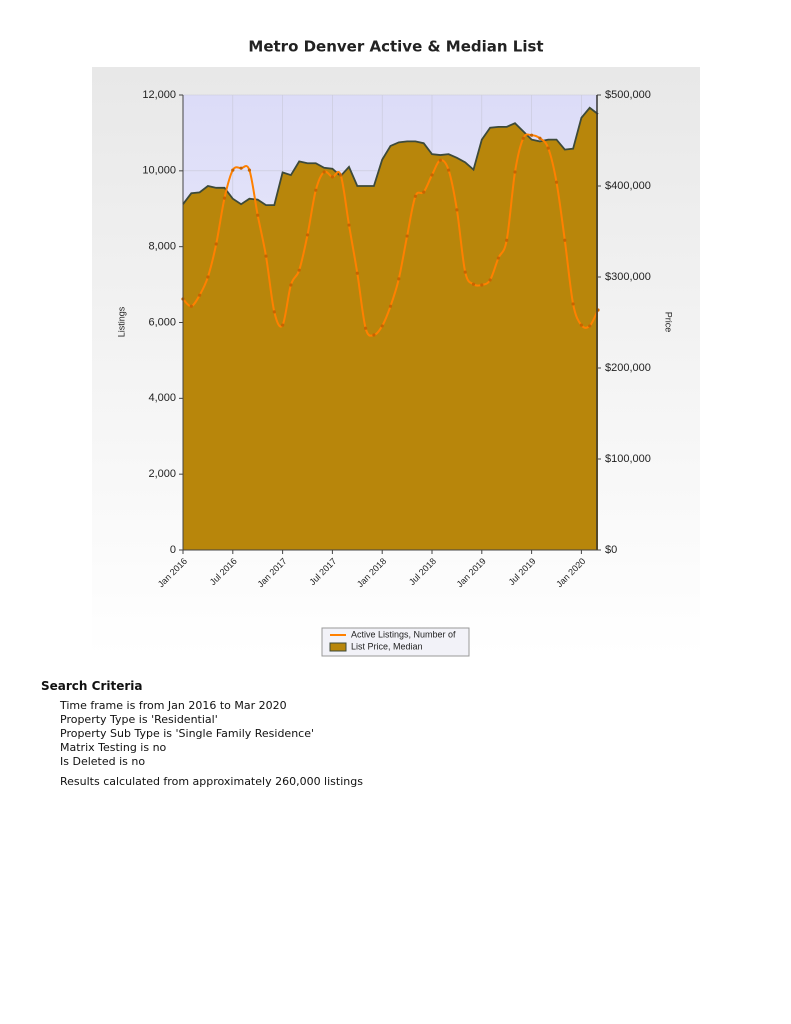 Image resolution: width=791 pixels, height=1024 pixels. Describe the element at coordinates (669, 322) in the screenshot. I see `y2-axis-label: Price` at that location.